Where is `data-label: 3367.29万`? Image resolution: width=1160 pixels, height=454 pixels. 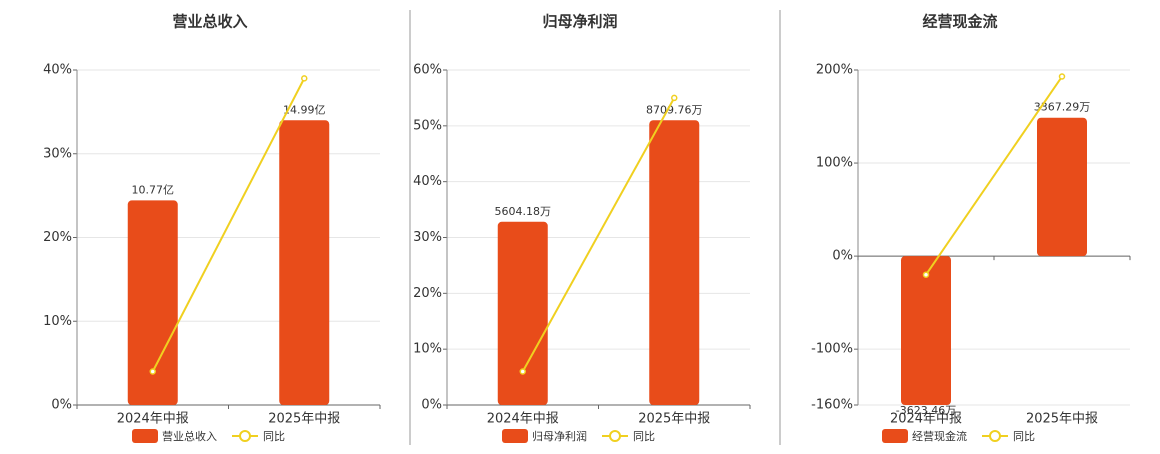 data-label: 3367.29万 is located at coordinates (1062, 107).